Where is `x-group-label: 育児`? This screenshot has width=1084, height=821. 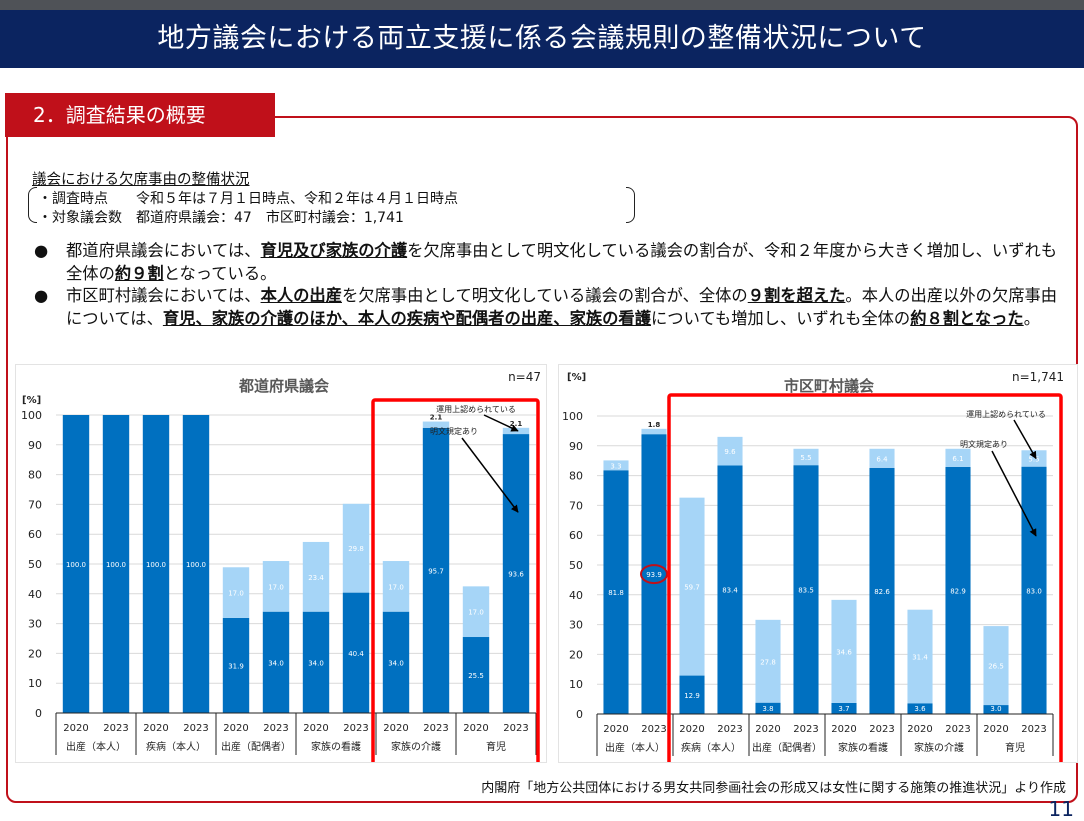 x-group-label: 育児 is located at coordinates (496, 746).